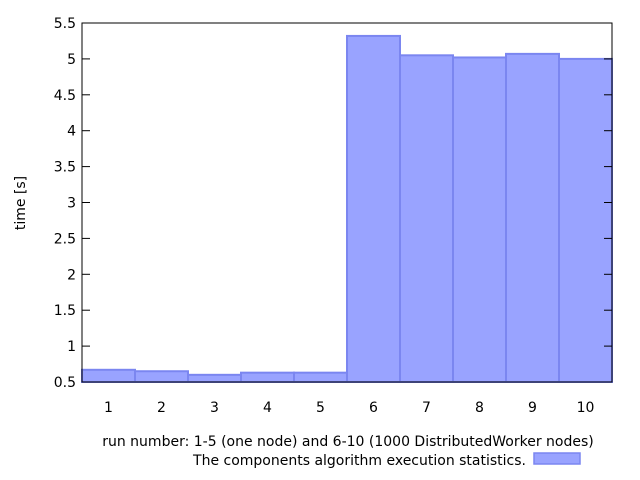 This screenshot has height=480, width=640. What do you see at coordinates (557, 458) in the screenshot?
I see `legend-swatch` at bounding box center [557, 458].